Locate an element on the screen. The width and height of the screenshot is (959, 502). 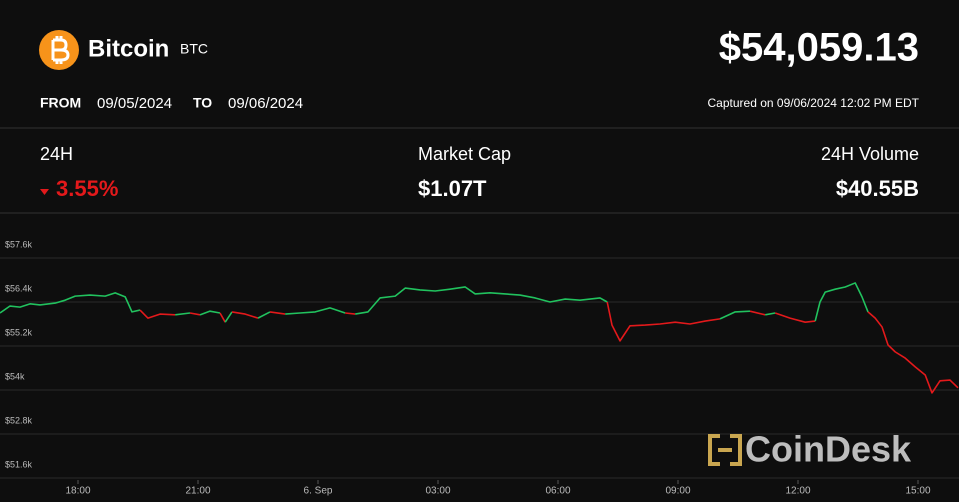
stat-value: $40.55B is located at coordinates (877, 188).